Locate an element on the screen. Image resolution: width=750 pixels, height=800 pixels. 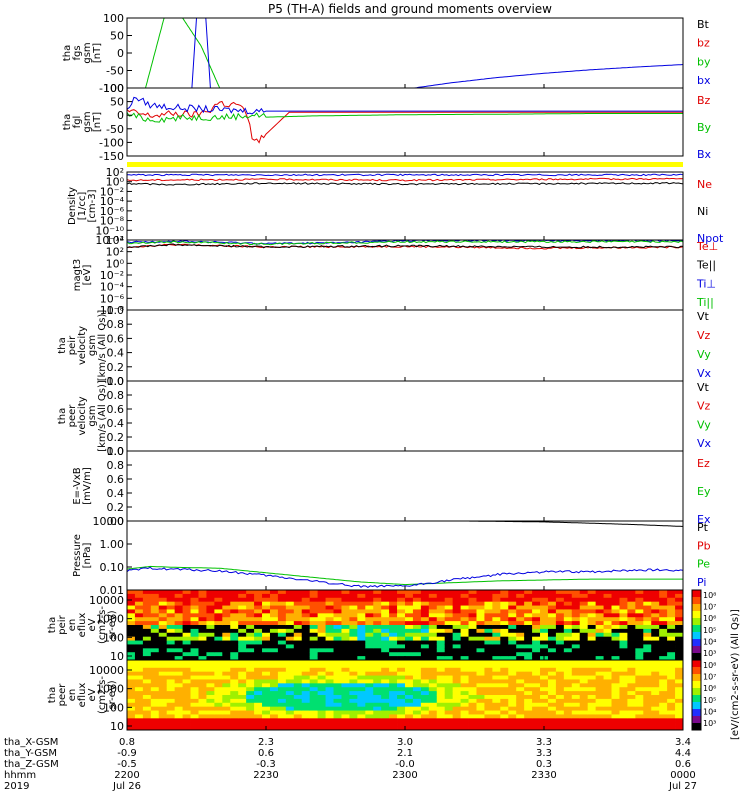
legend-entry: Bz is located at coordinates (704, 100).